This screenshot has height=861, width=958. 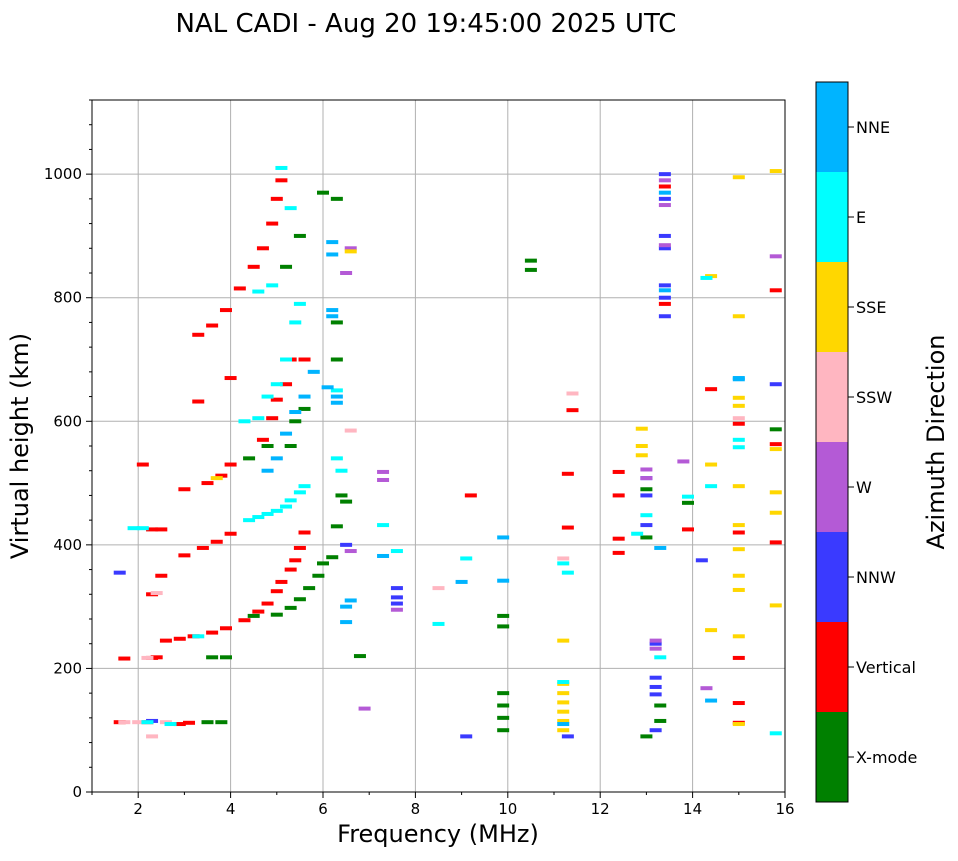 I want to click on colorbar-label-w: W, so click(x=864, y=487).